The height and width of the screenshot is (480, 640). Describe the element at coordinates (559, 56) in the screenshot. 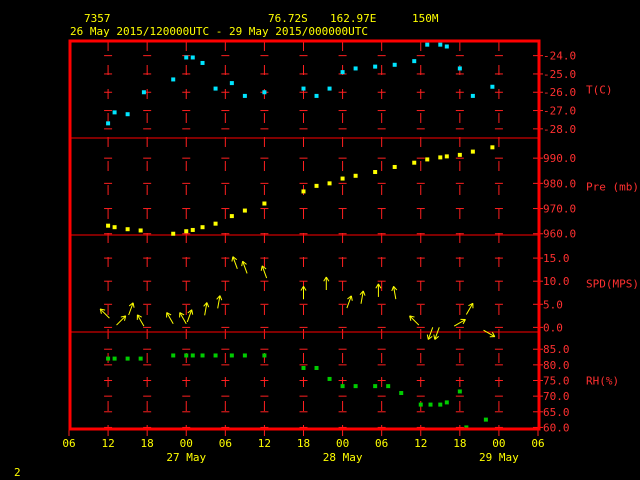

I see `y-tick-label: -24.0` at that location.